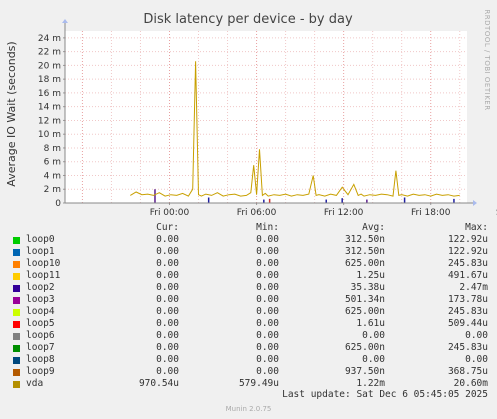 The width and height of the screenshot is (497, 419). What do you see at coordinates (248, 300) in the screenshot?
I see `legend-row-loop3: loop3 0.00 0.00 501.34n 173.78u` at bounding box center [248, 300].